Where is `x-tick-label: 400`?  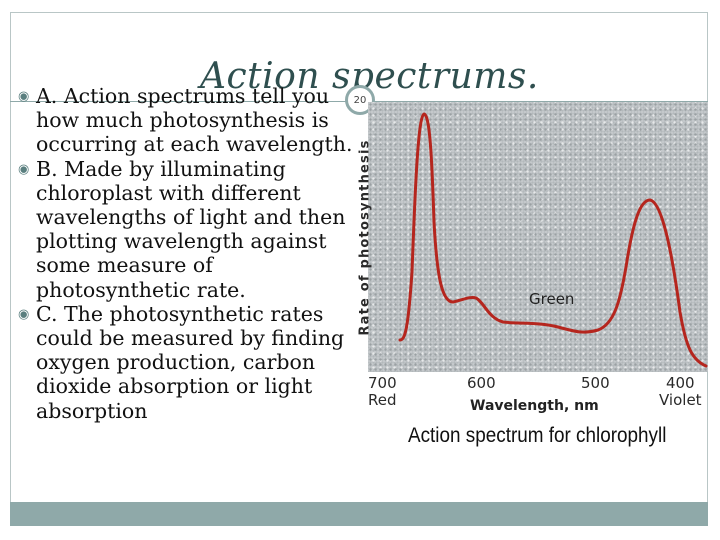
x-tick-label: 400 is located at coordinates (680, 383).